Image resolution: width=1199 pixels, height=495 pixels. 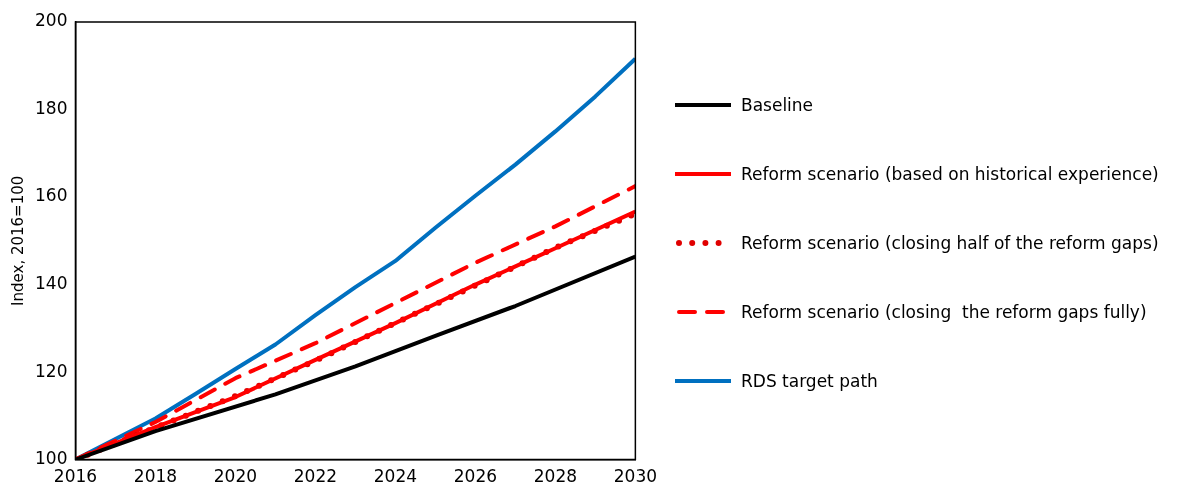 I want to click on y-tick-label: 180, so click(x=51, y=107).